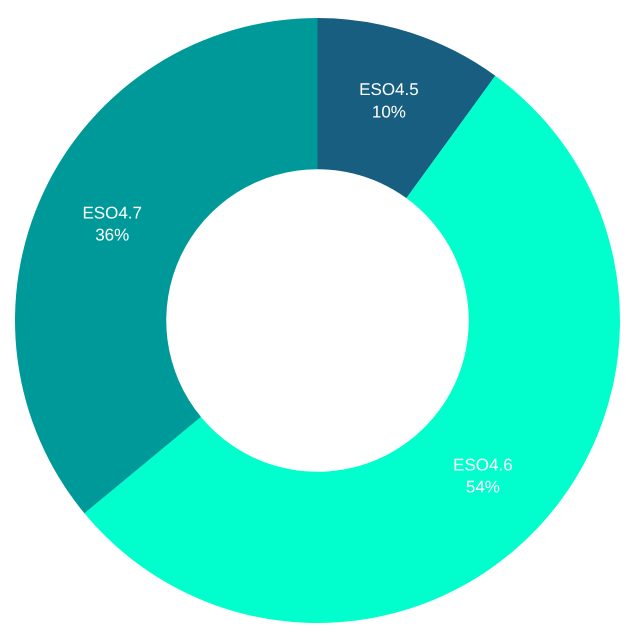 The height and width of the screenshot is (641, 635). Describe the element at coordinates (112, 234) in the screenshot. I see `data-label: 36%` at that location.